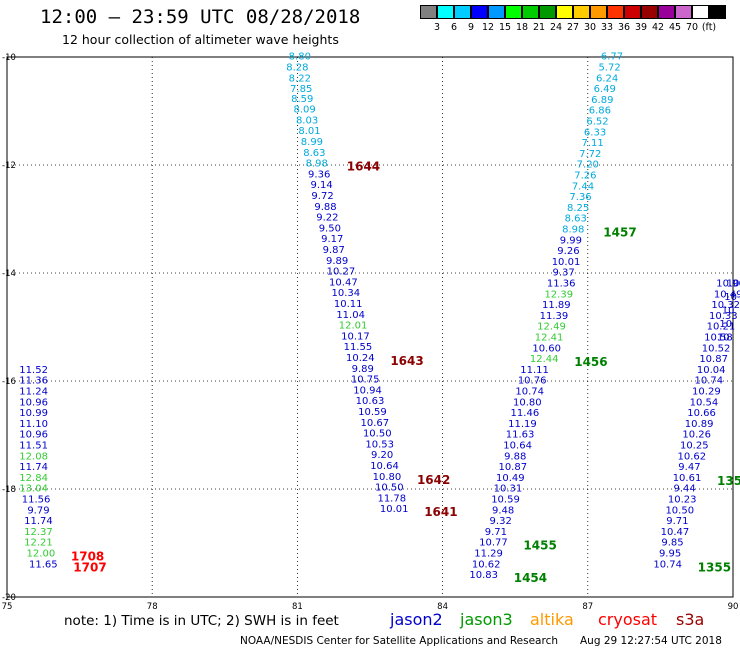 This screenshot has width=740, height=650. What do you see at coordinates (442, 606) in the screenshot?
I see `x-tick-label: 84` at bounding box center [442, 606].